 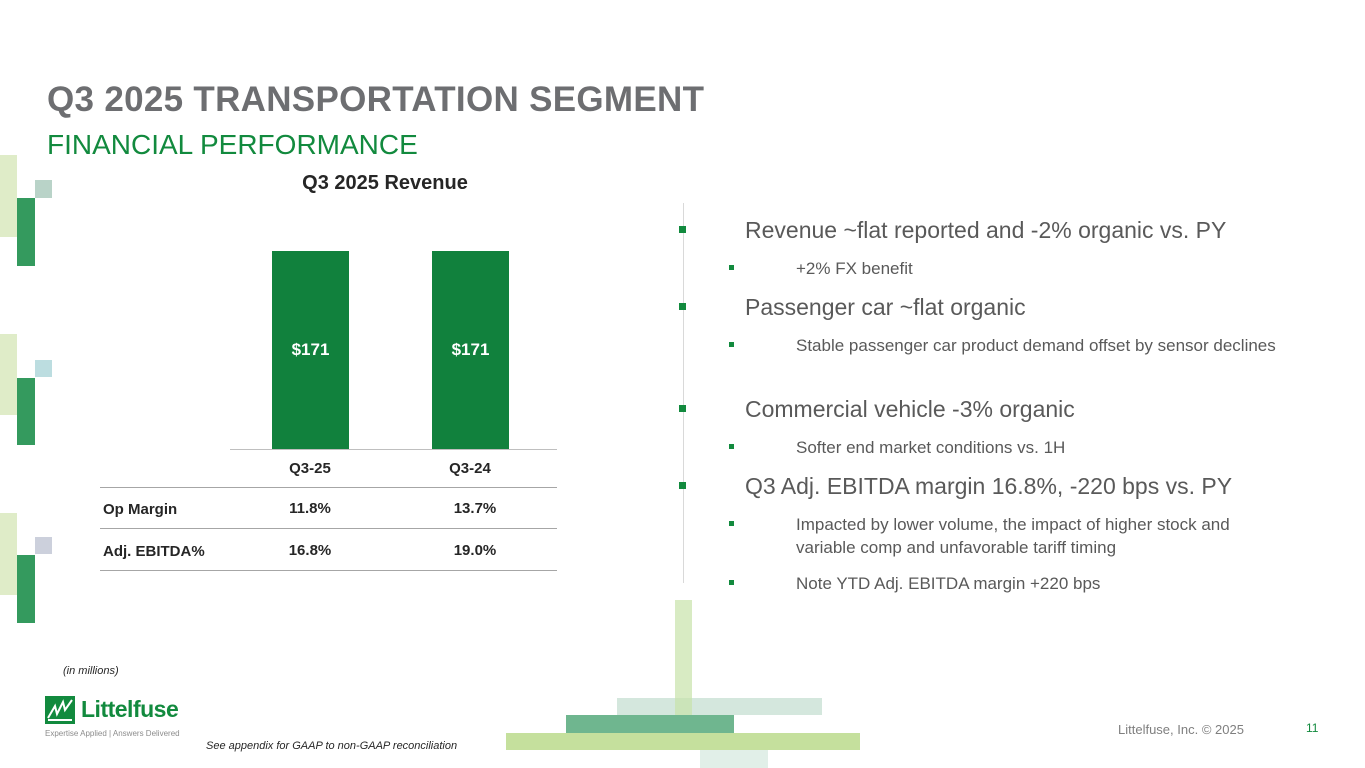 What do you see at coordinates (475, 508) in the screenshot?
I see `table-cell: 13.7%` at bounding box center [475, 508].